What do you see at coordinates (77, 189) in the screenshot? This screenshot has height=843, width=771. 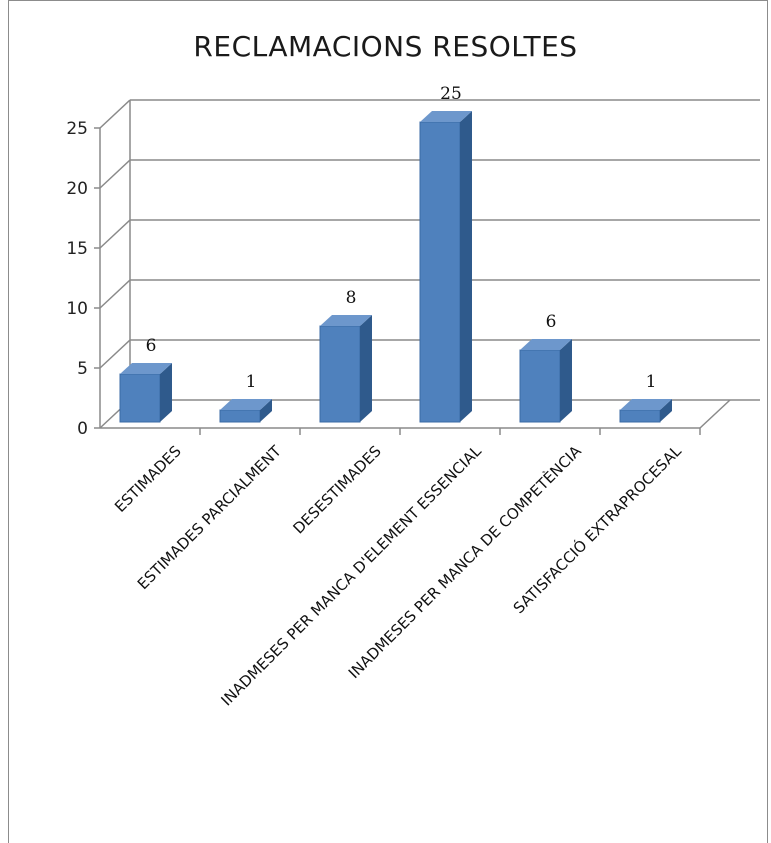 I see `y-tick-label: 20` at bounding box center [77, 189].